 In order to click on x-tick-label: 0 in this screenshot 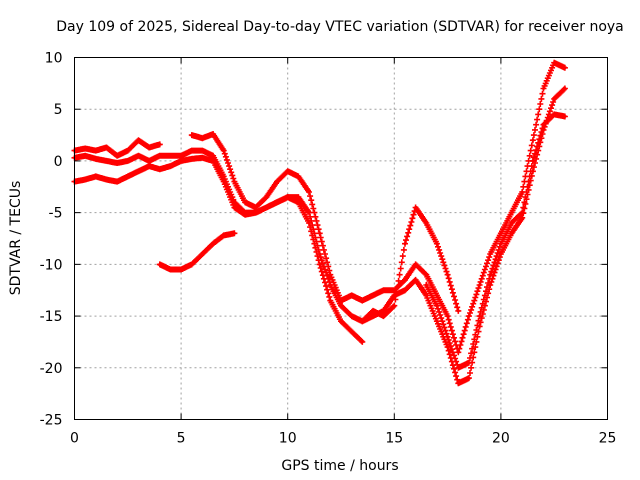, I will do `click(74, 439)`.